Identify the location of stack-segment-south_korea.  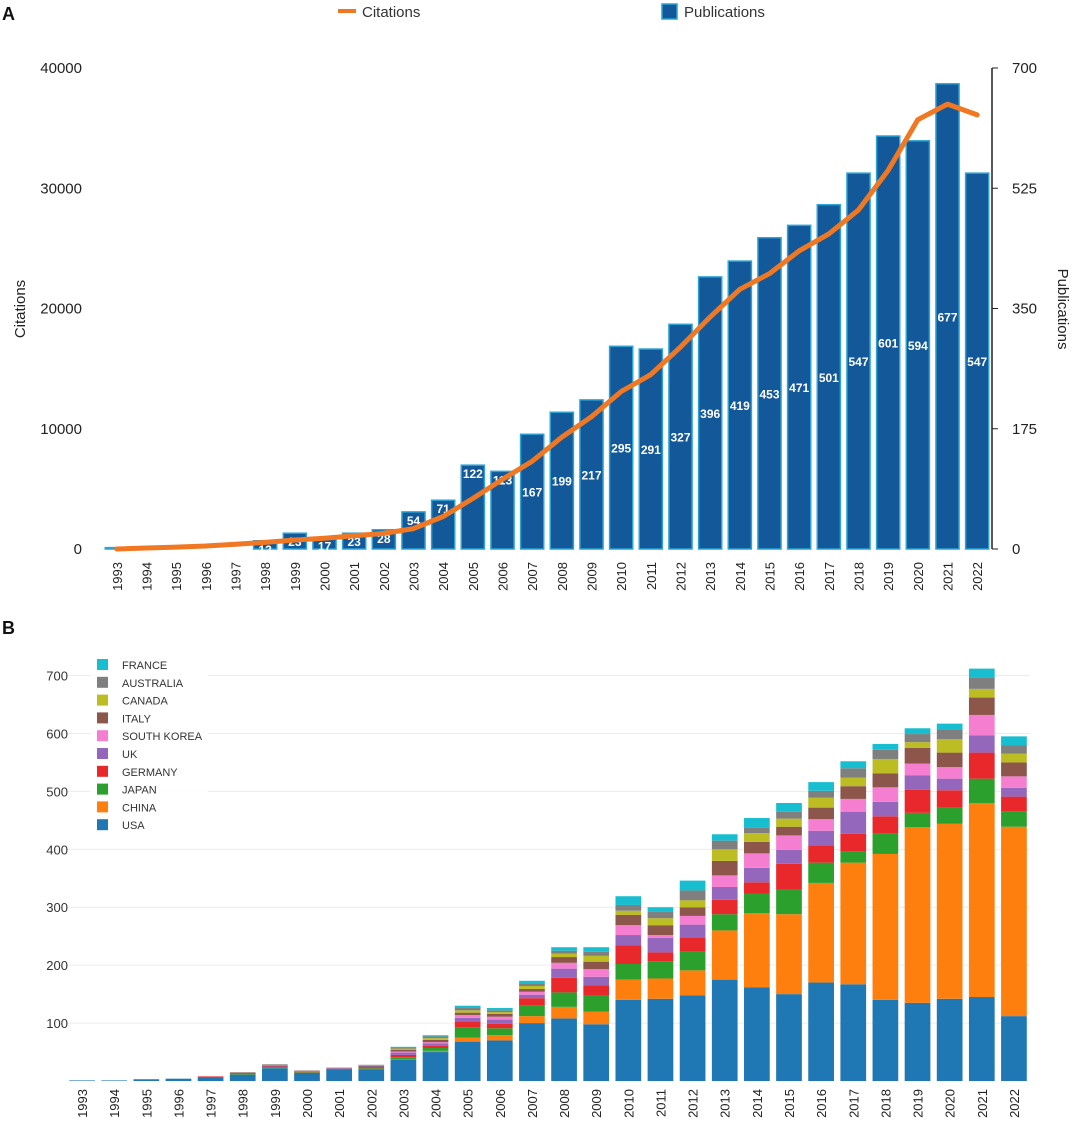
(981, 725).